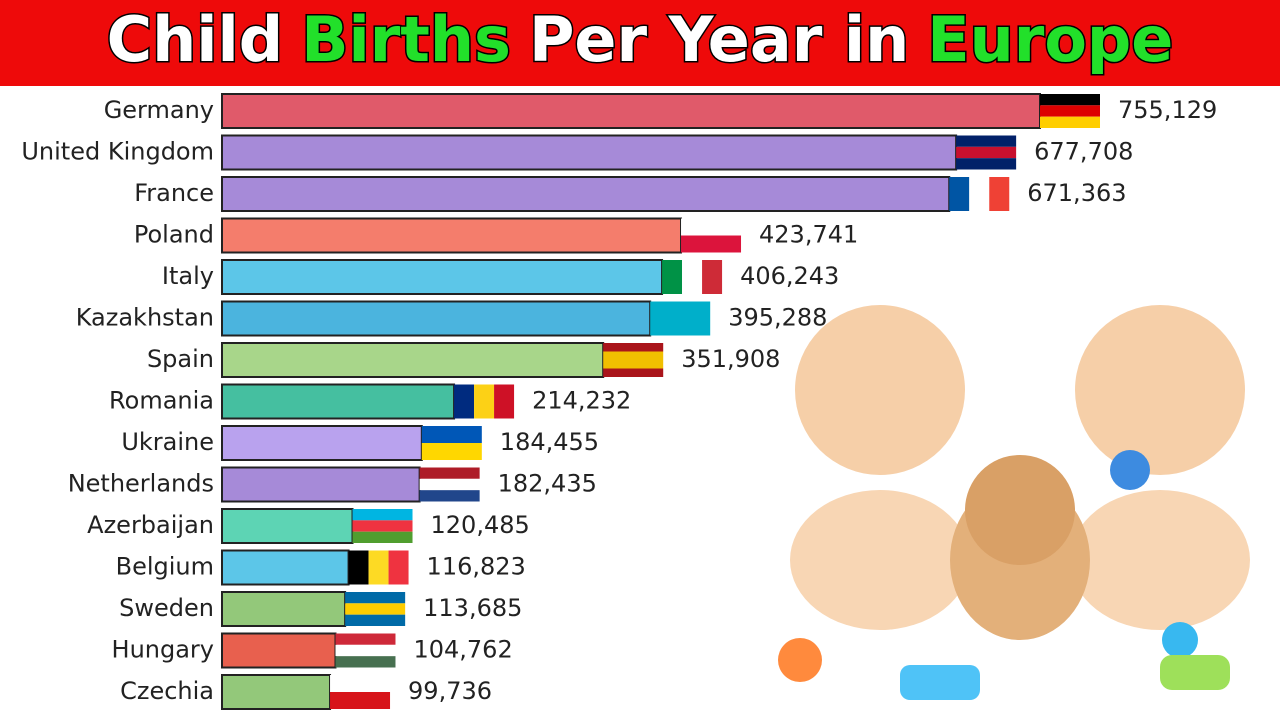 The image size is (1280, 720). Describe the element at coordinates (777, 318) in the screenshot. I see `value-label: 395,288` at that location.